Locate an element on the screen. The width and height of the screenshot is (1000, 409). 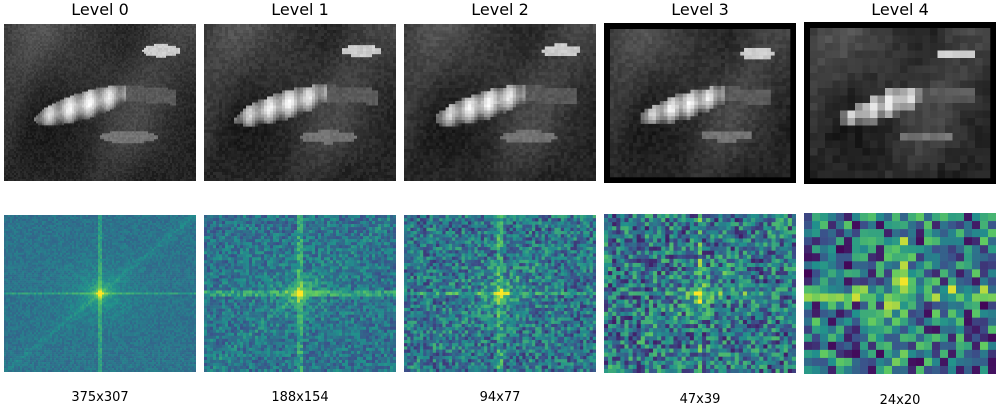
level-2-fft-spectrum is located at coordinates (500, 293).